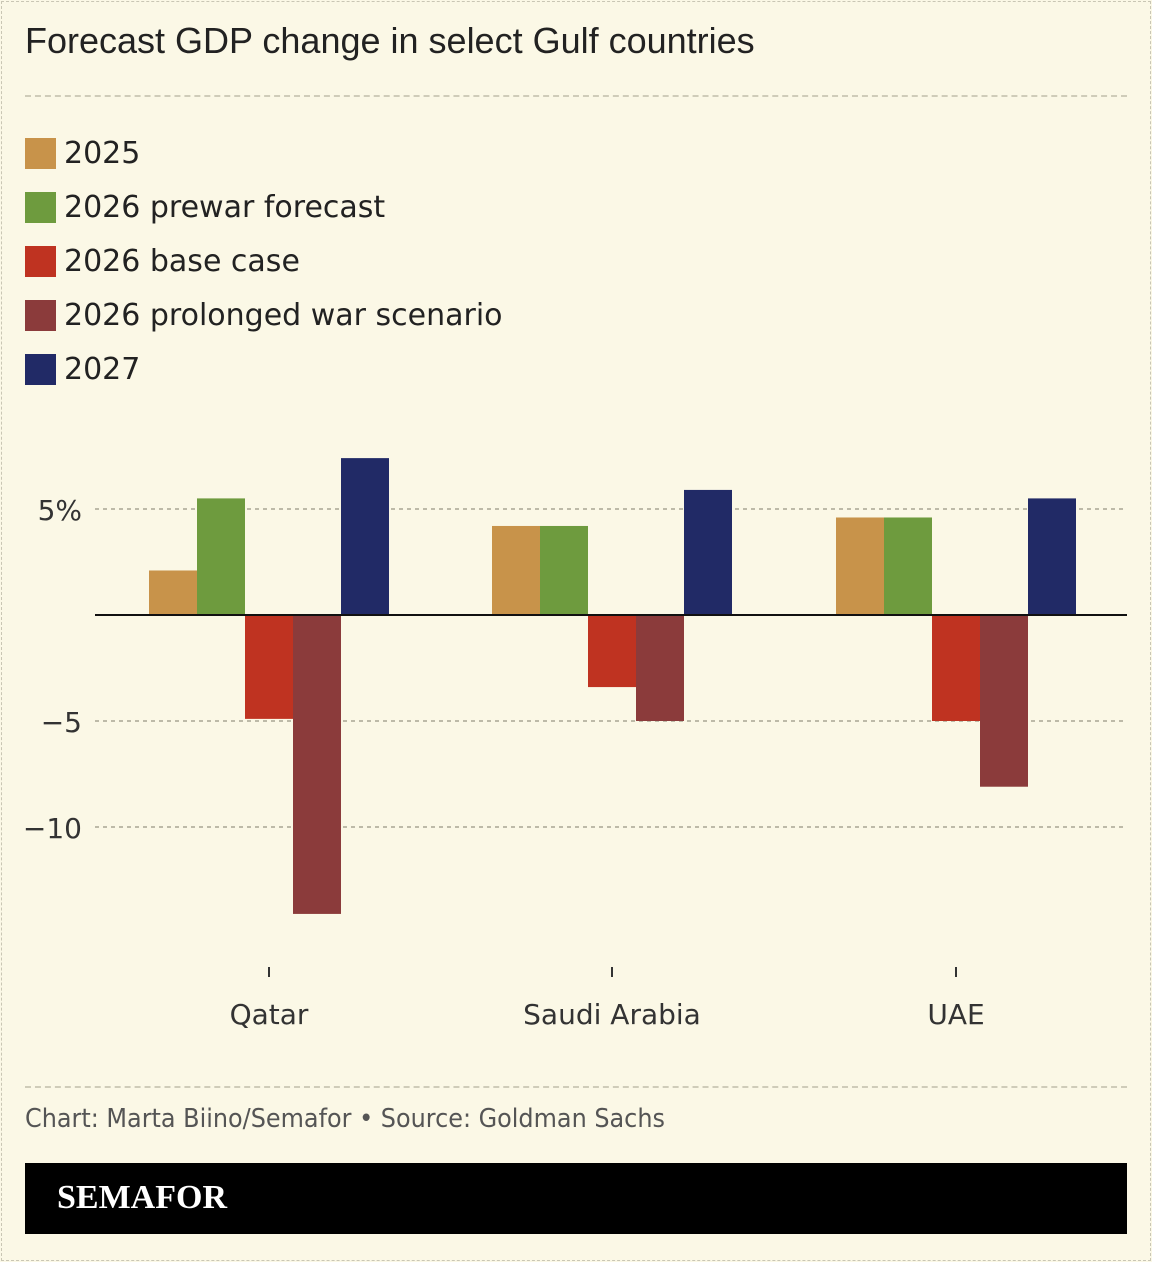 The width and height of the screenshot is (1152, 1262). I want to click on x-tick-label: Qatar, so click(269, 1014).